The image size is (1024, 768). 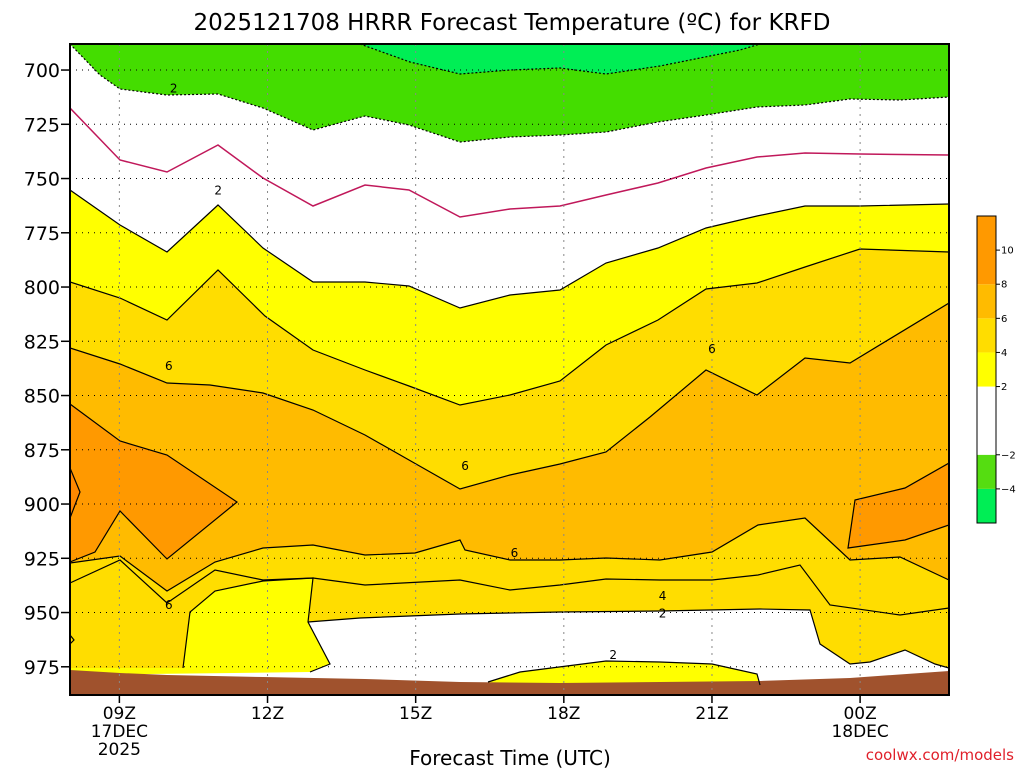 I want to click on colorbar-label: 2, so click(x=1004, y=387).